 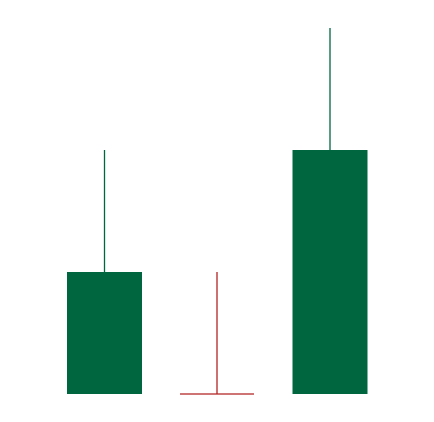 What do you see at coordinates (330, 272) in the screenshot?
I see `candle-3-body` at bounding box center [330, 272].